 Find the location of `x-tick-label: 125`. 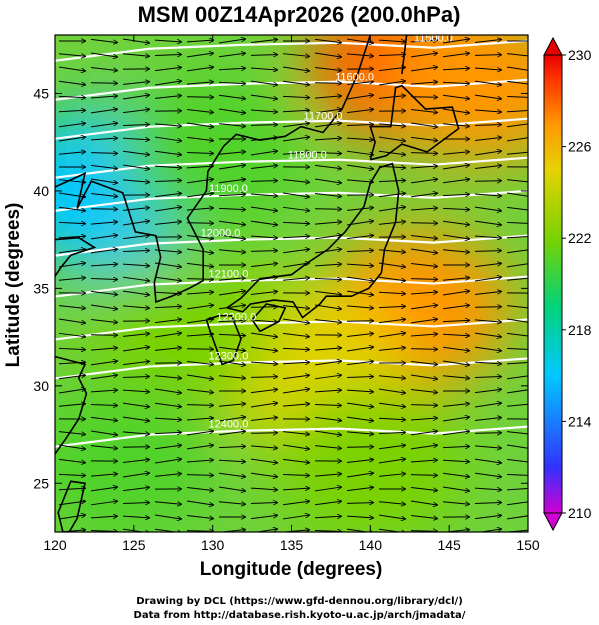

x-tick-label: 125 is located at coordinates (134, 545).